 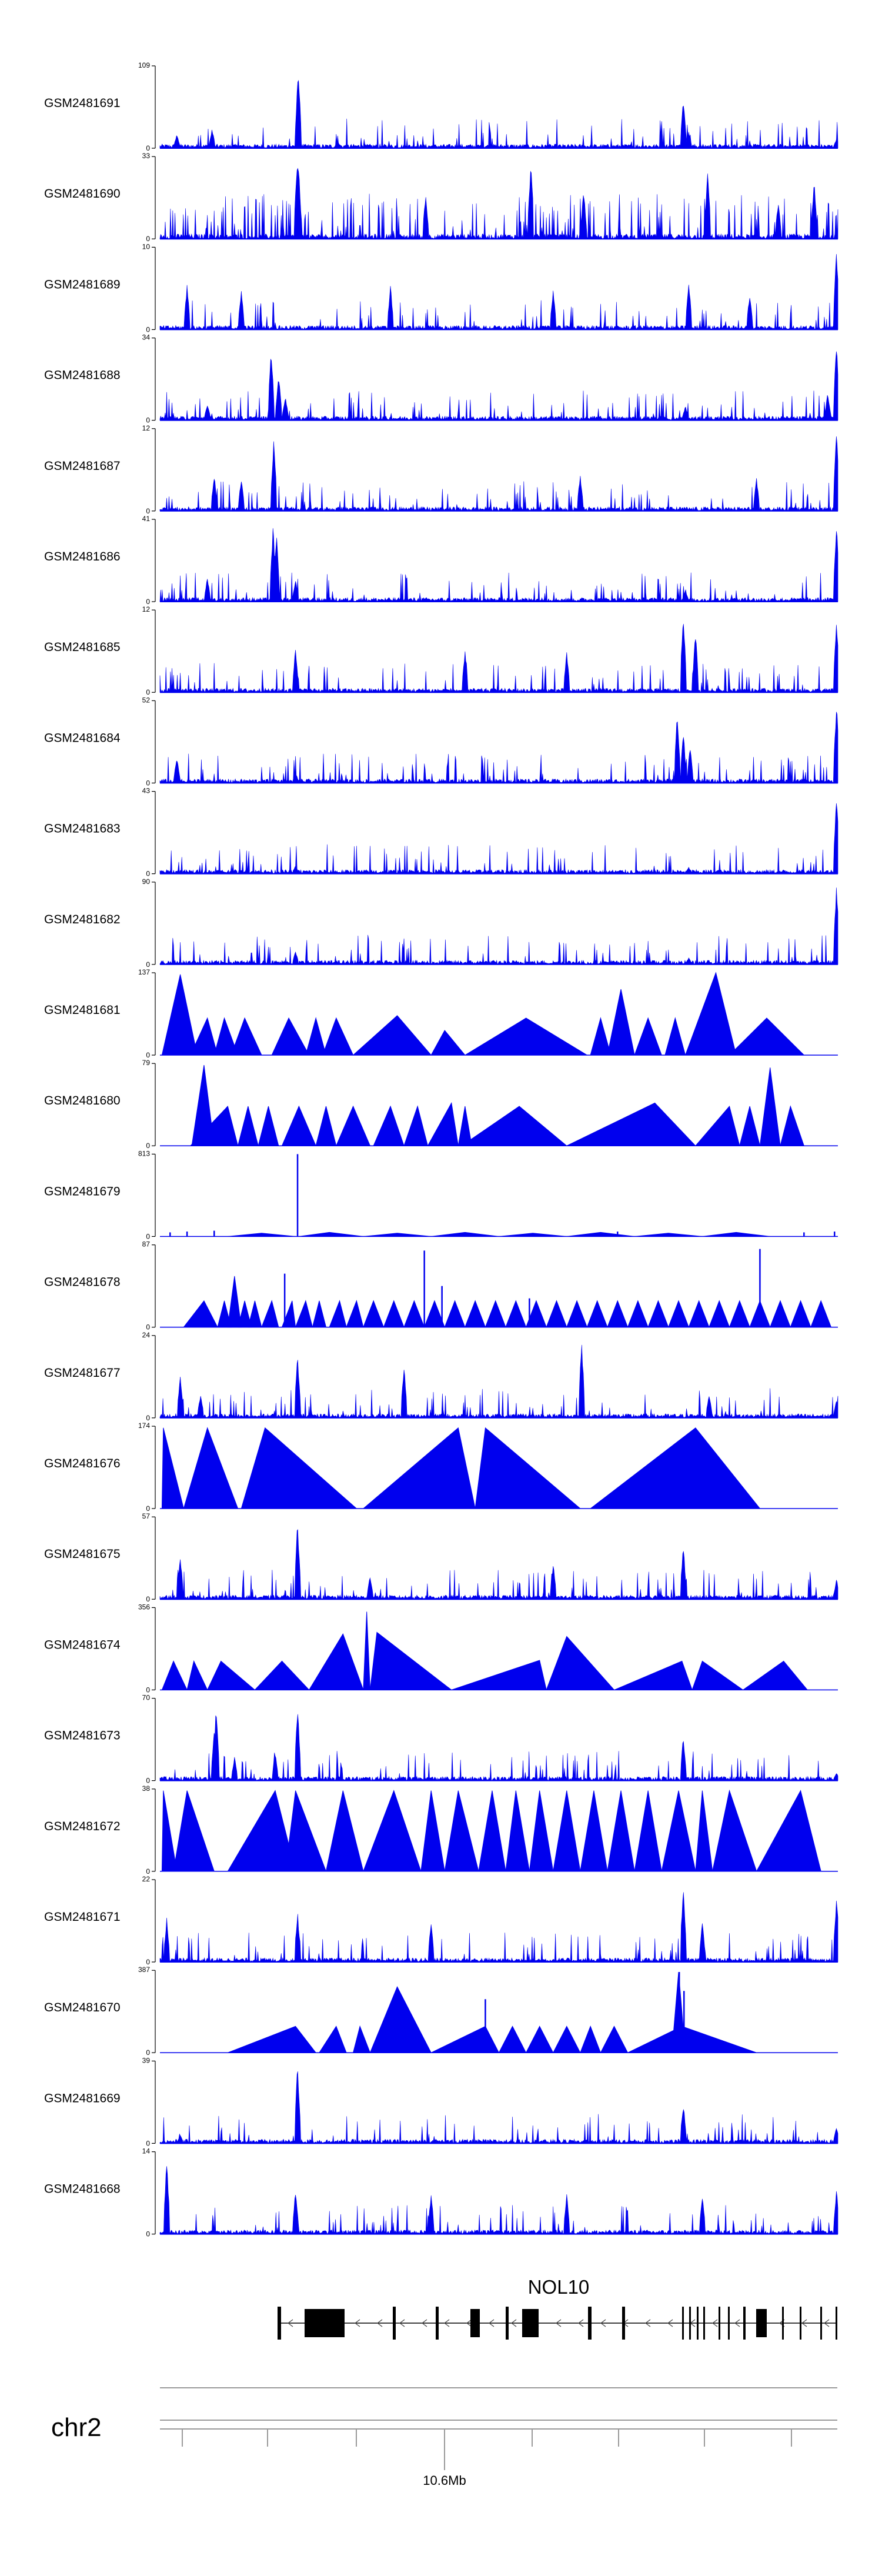 What do you see at coordinates (82, 647) in the screenshot?
I see `sample-label: GSM2481685` at bounding box center [82, 647].